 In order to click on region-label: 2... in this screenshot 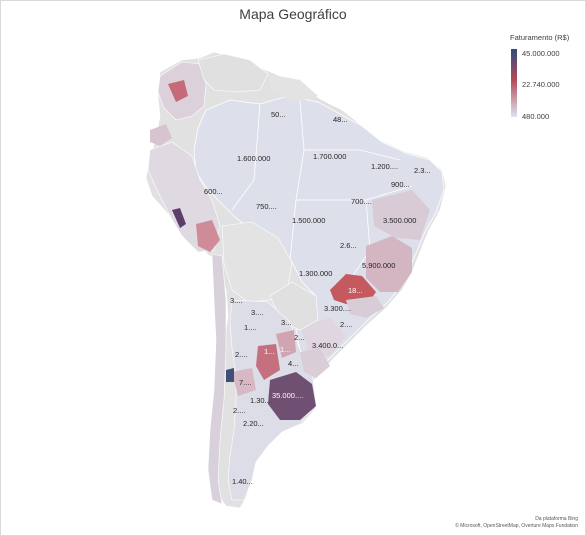, I will do `click(299, 337)`.